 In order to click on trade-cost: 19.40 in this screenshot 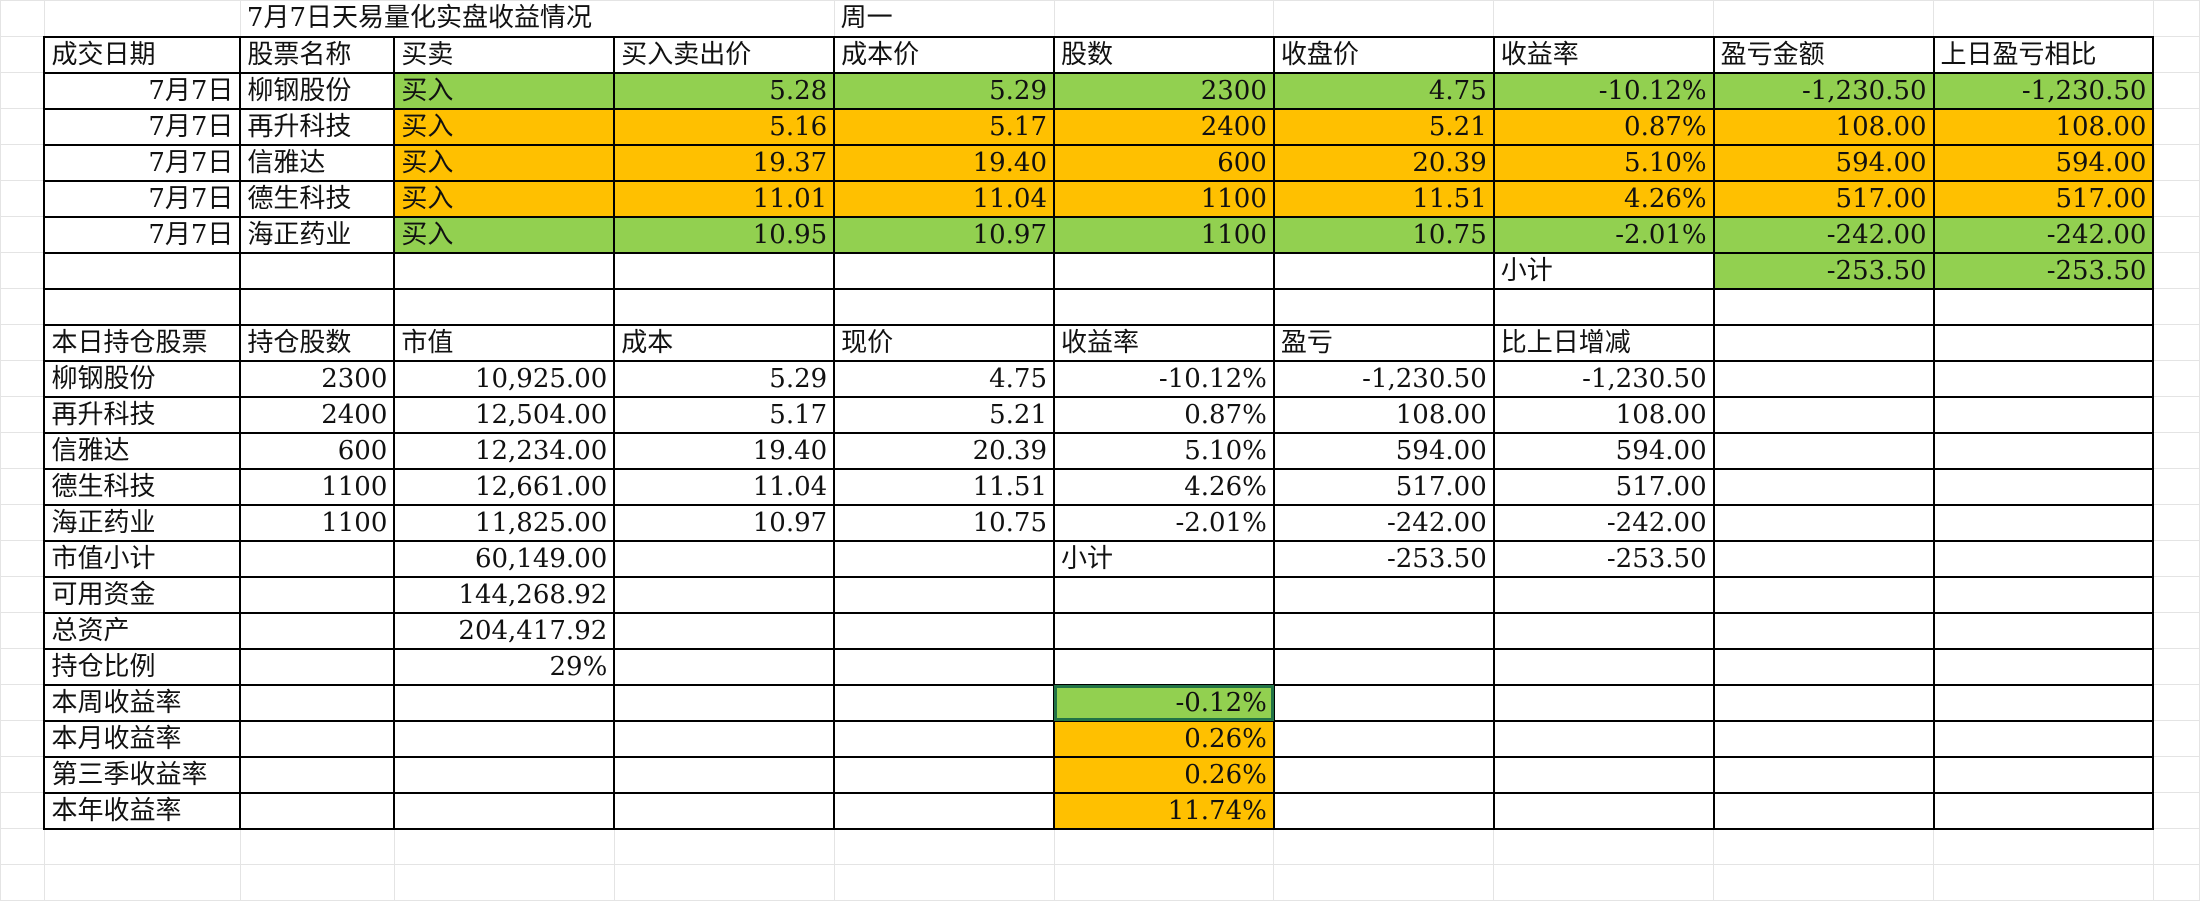, I will do `click(944, 162)`.